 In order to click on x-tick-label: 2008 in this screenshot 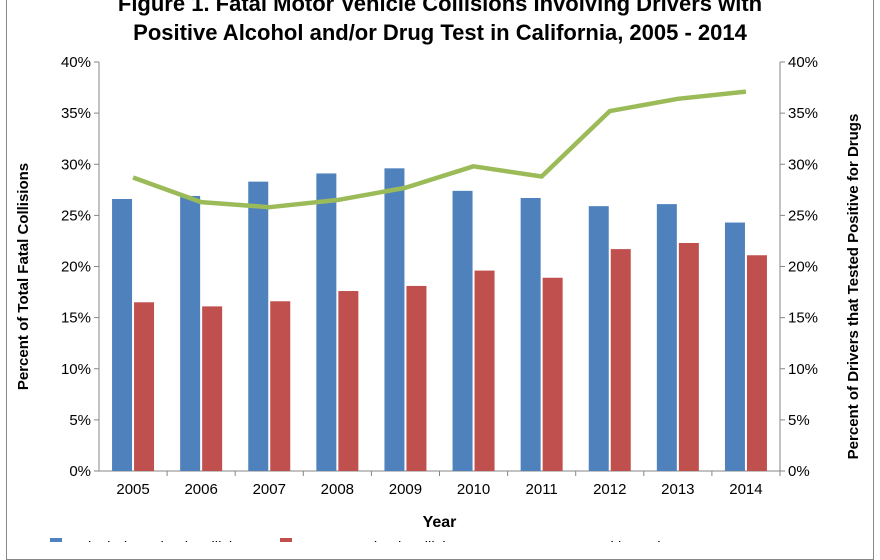, I will do `click(337, 489)`.